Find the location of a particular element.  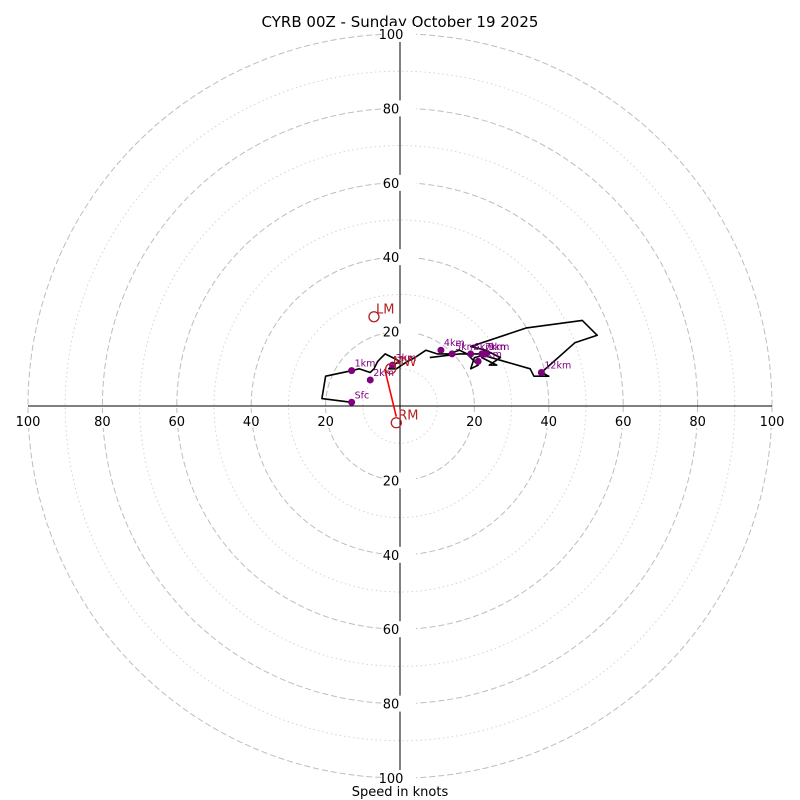

height-label-4km: 4km is located at coordinates (454, 343).